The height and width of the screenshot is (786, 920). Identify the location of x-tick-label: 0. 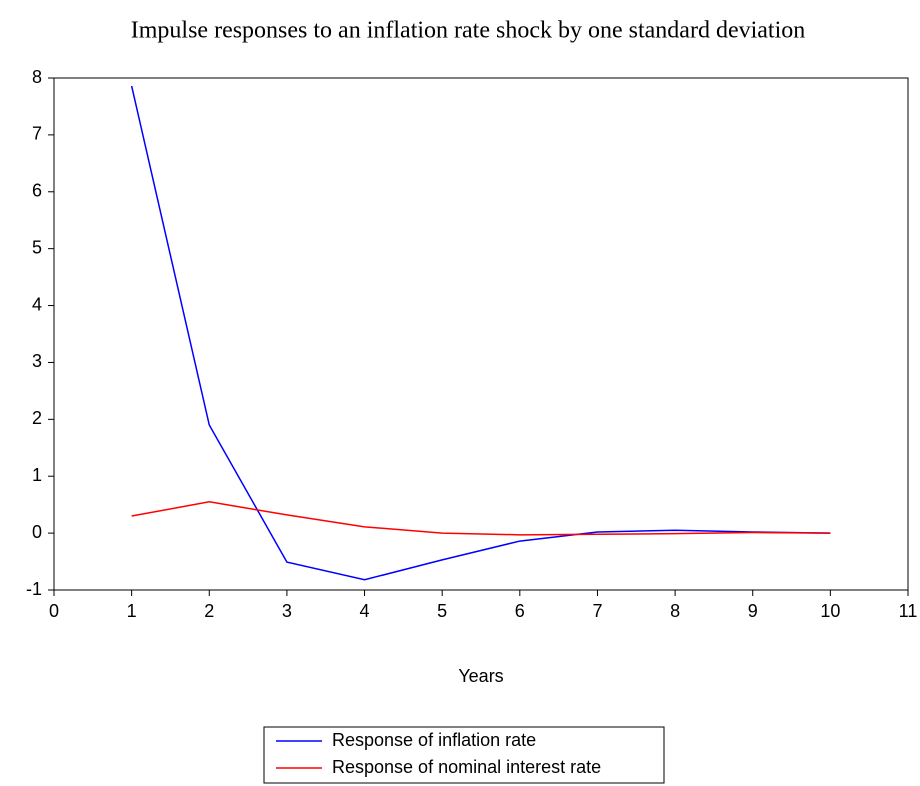
(54, 611).